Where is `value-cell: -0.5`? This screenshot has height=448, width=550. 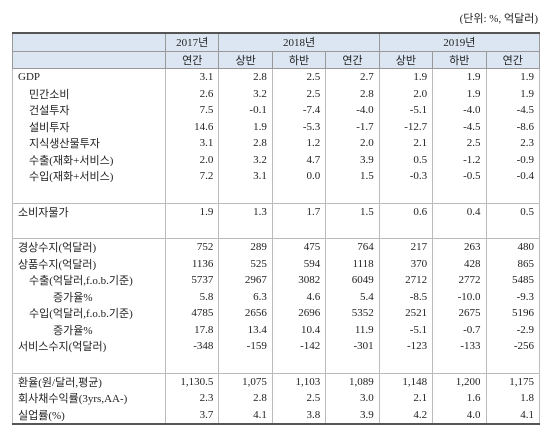 value-cell: -0.5 is located at coordinates (459, 176).